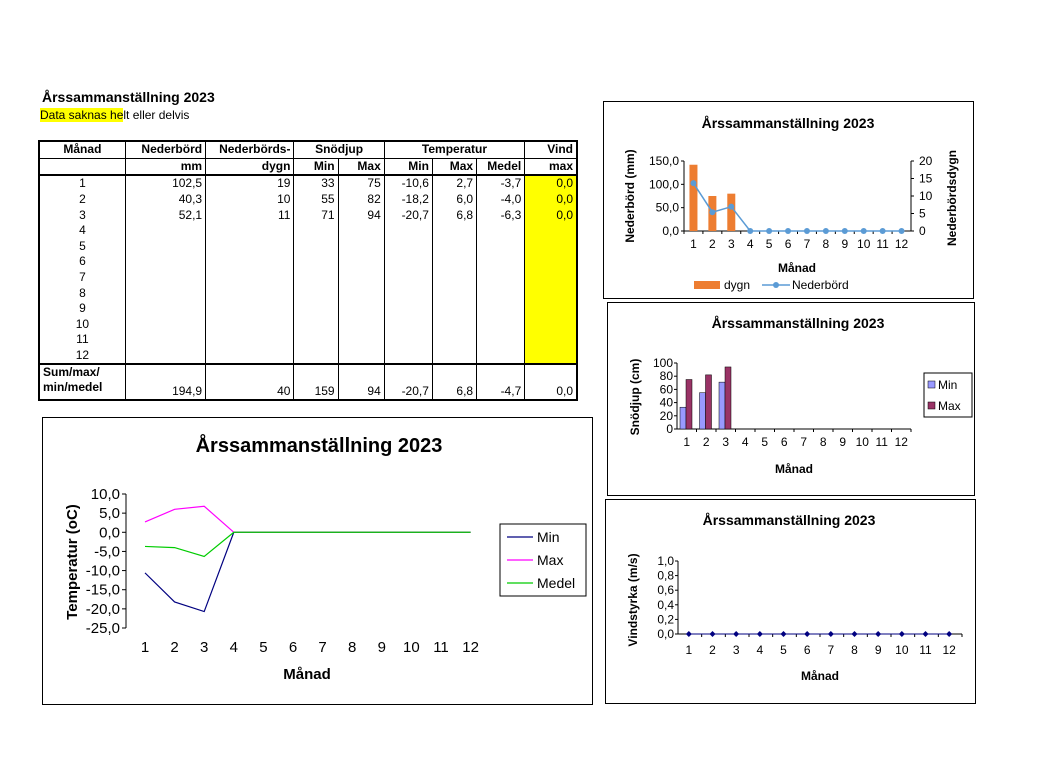  What do you see at coordinates (82, 324) in the screenshot?
I see `cell-month: 10` at bounding box center [82, 324].